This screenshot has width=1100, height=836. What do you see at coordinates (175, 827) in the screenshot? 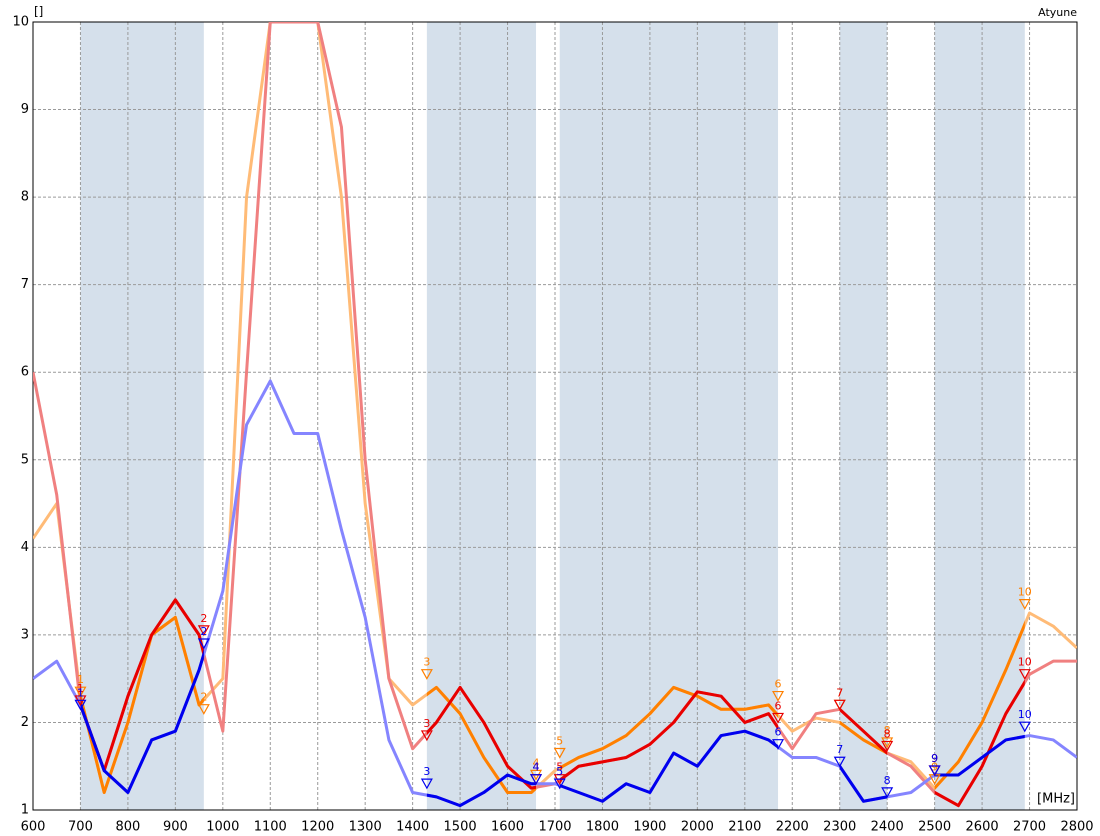
I see `x-tick-label: 900` at bounding box center [175, 827].